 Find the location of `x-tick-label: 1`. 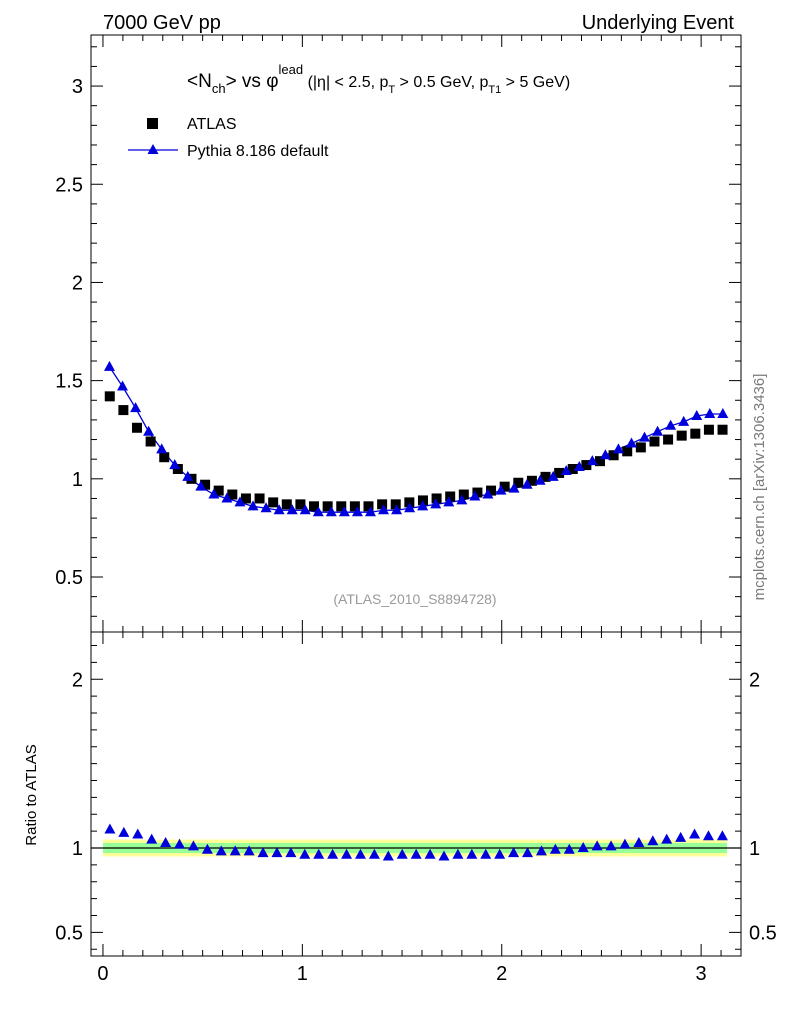

x-tick-label: 1 is located at coordinates (302, 974).